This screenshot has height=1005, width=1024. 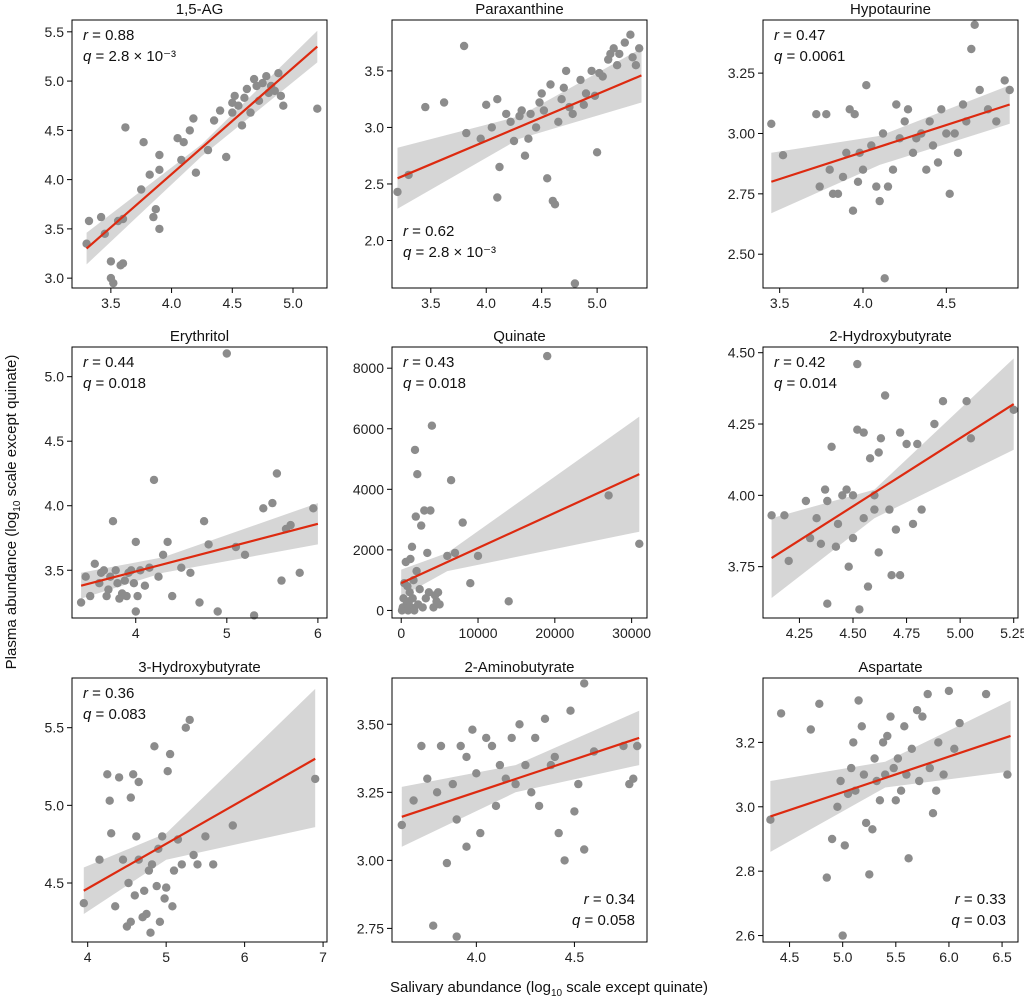 I want to click on confidence-band, so click(x=890, y=149).